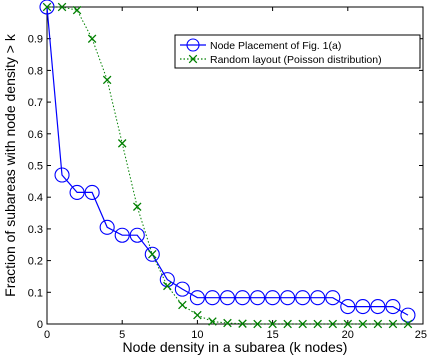 This screenshot has height=356, width=427. I want to click on legend-entry-2: Random layout (Poisson distribution), so click(281, 60).